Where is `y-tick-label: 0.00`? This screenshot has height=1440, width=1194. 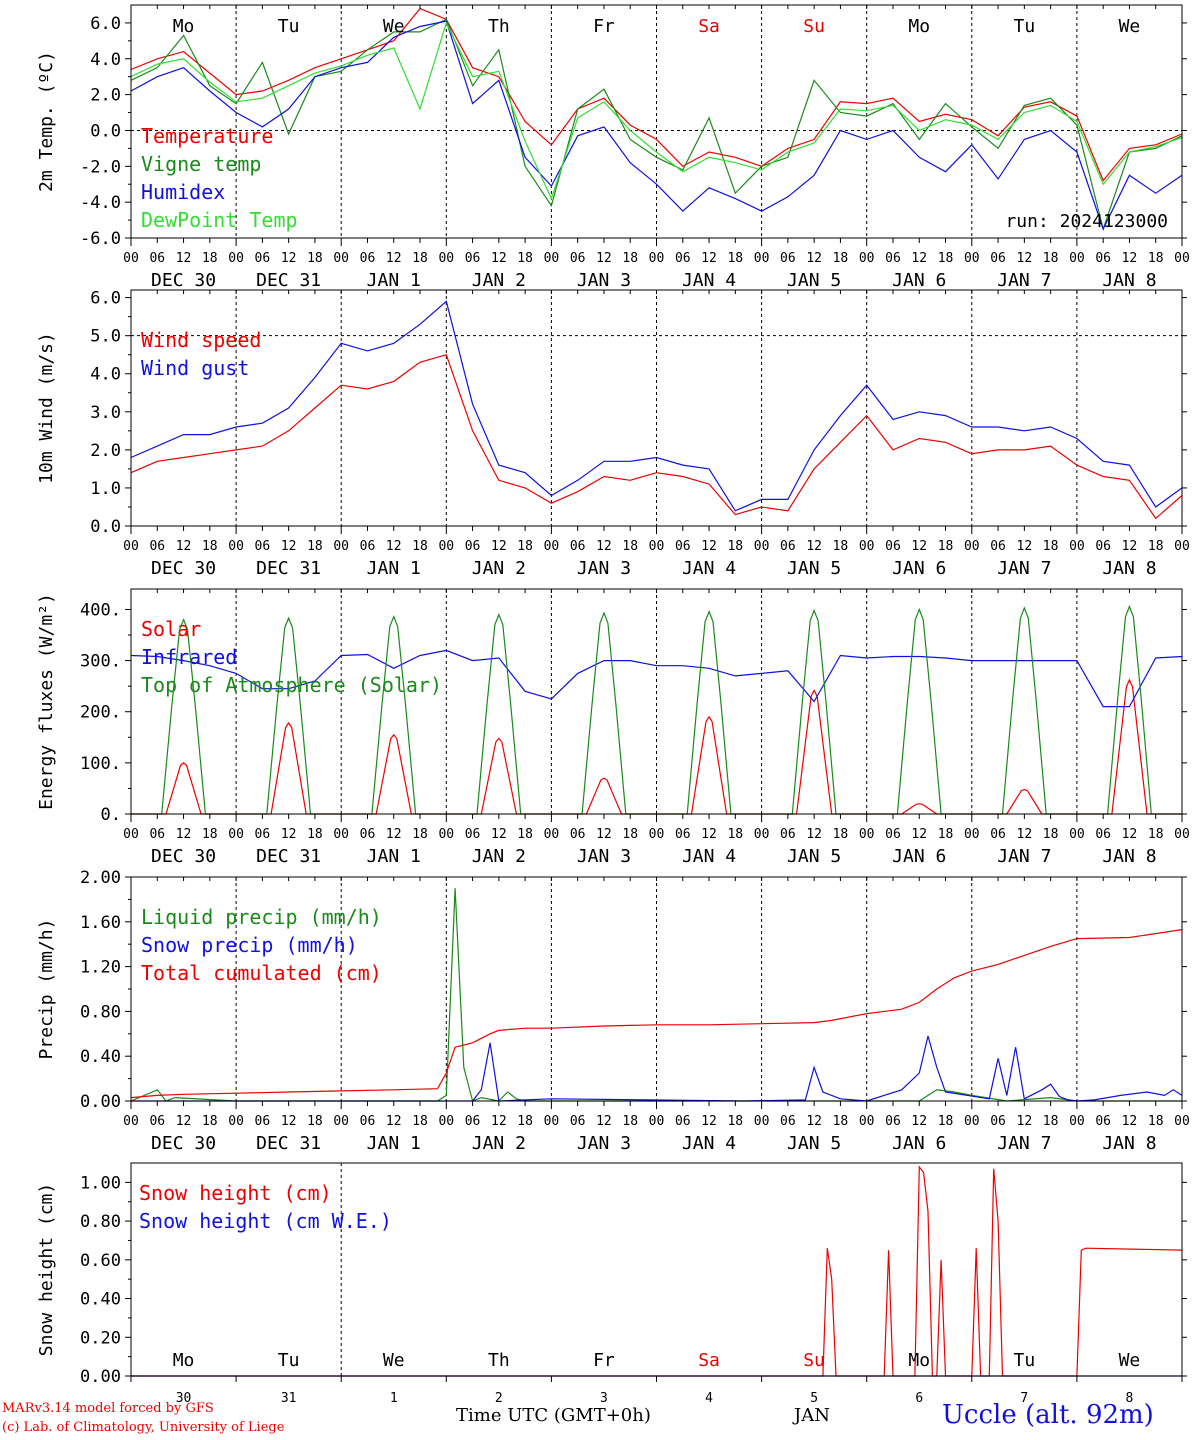 y-tick-label: 0.00 is located at coordinates (100, 1377).